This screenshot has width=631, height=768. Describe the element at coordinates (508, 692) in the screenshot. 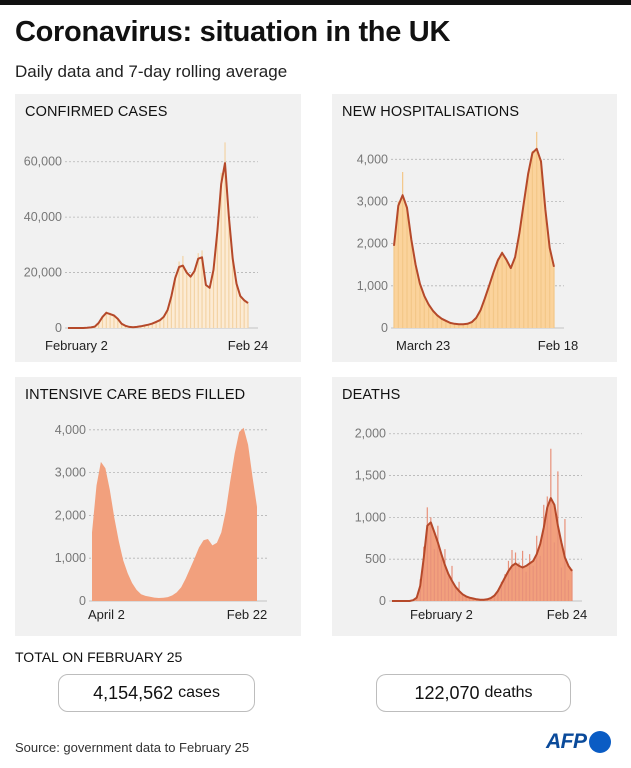

I see `total-deaths-unit: deaths` at that location.